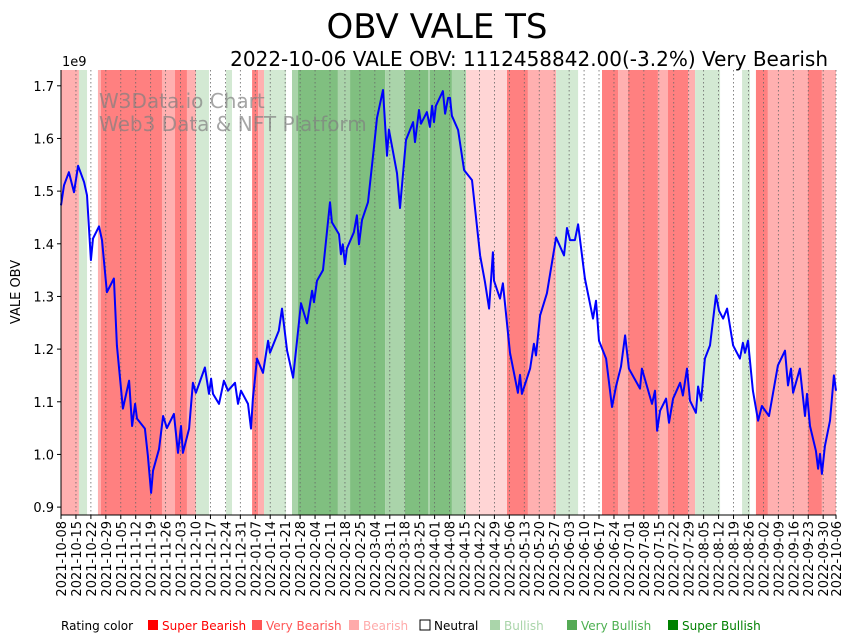 The width and height of the screenshot is (855, 641). Describe the element at coordinates (720, 559) in the screenshot. I see `x-tick-label: 2022-08-12` at that location.